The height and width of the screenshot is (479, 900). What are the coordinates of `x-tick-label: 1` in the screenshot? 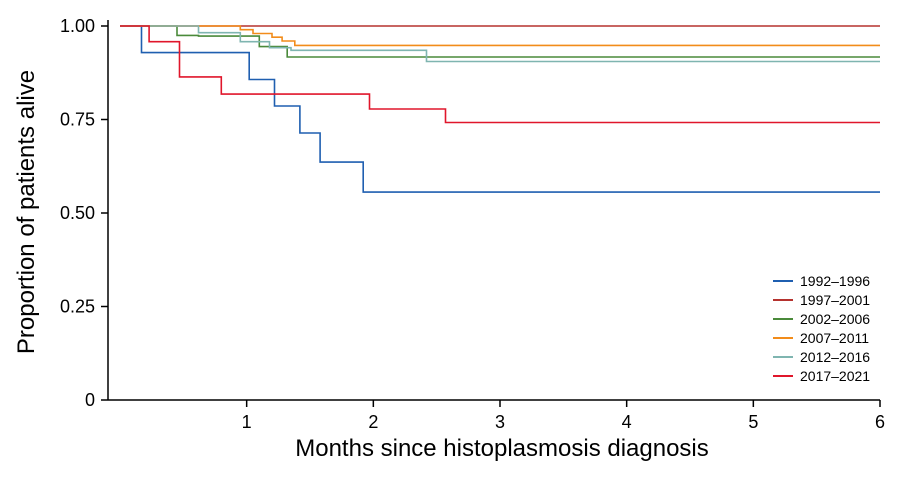 It's located at (247, 422).